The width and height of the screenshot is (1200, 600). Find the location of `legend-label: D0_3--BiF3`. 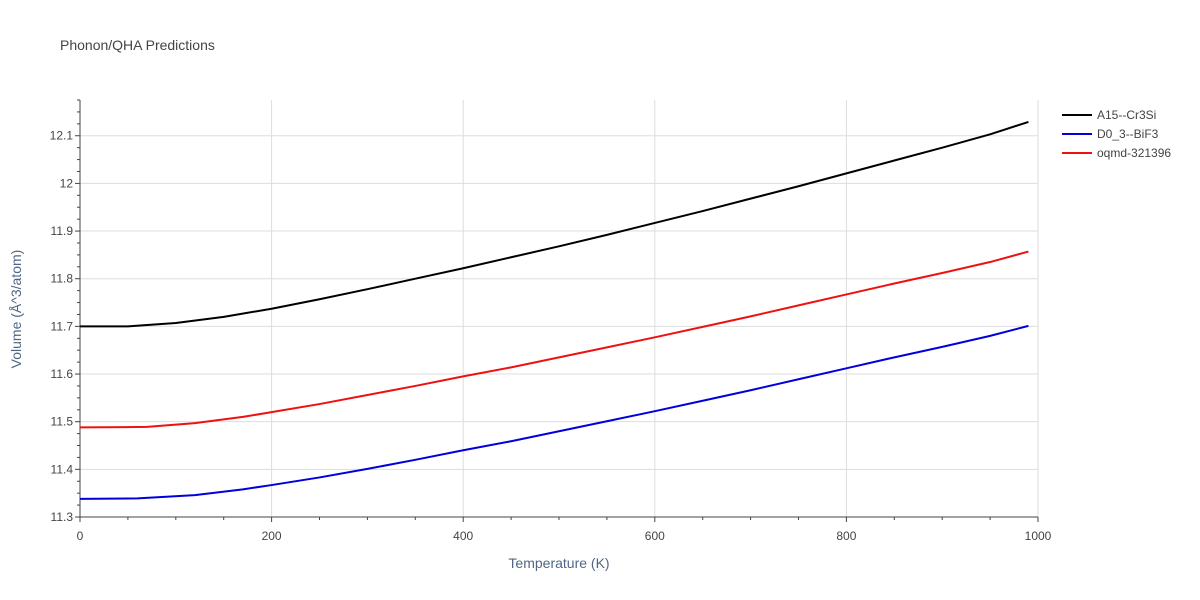

legend-label: D0_3--BiF3 is located at coordinates (1128, 134).